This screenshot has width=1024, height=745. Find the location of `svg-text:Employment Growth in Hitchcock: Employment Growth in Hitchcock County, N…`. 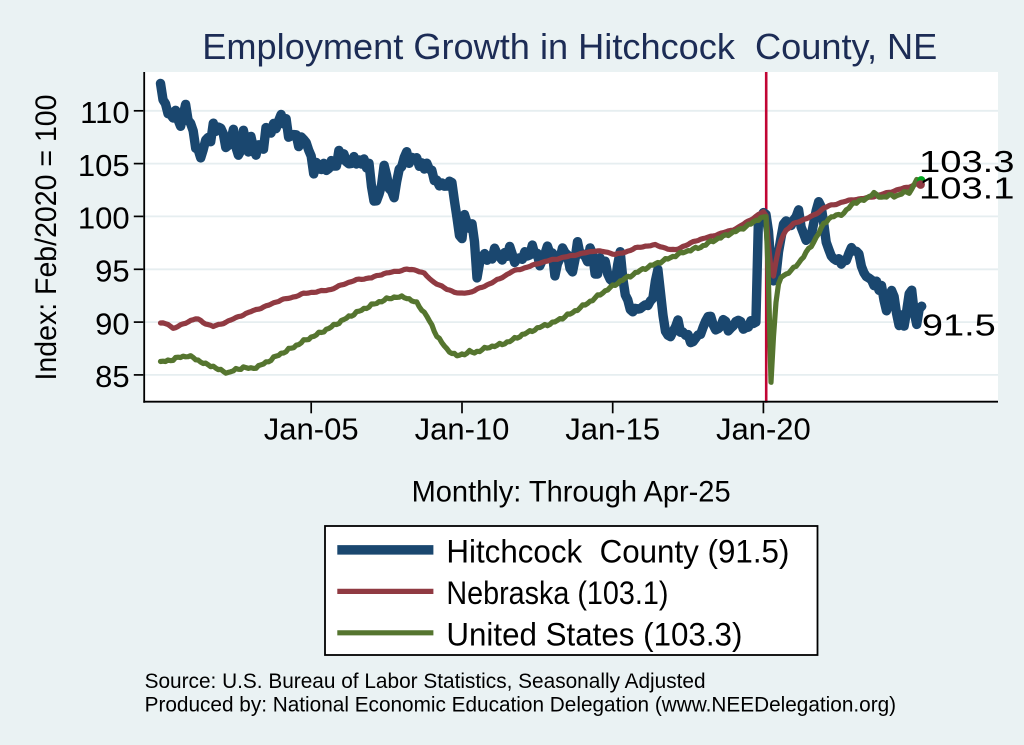

svg-text:Employment Growth in Hitchcock: Employment Growth in Hitchcock County, N… is located at coordinates (569, 46).